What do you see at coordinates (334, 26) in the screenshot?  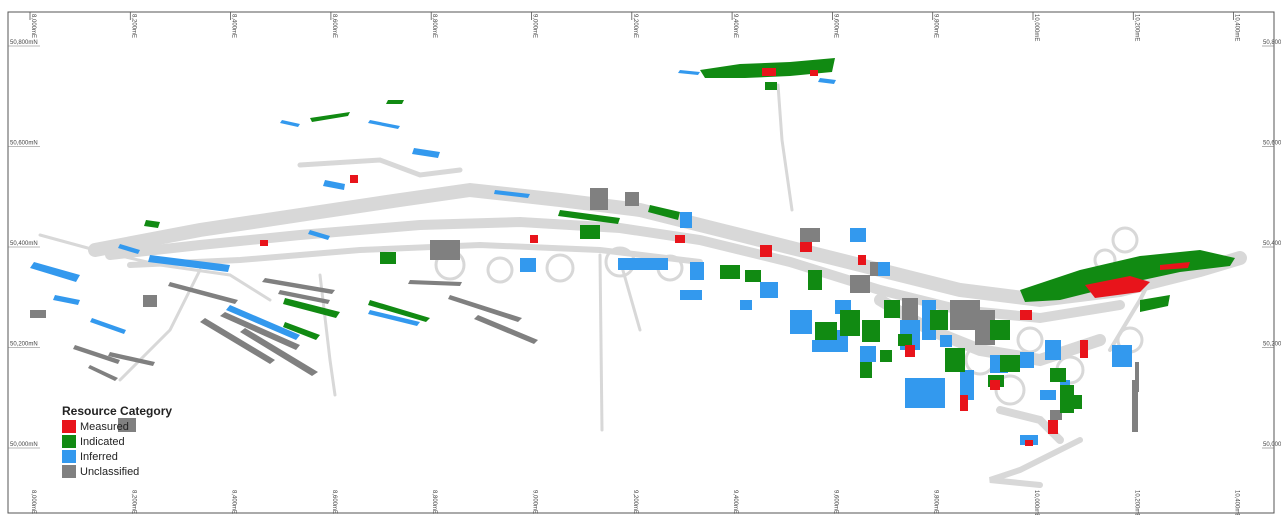 I see `easting-label-top: 8,600mE` at bounding box center [334, 26].